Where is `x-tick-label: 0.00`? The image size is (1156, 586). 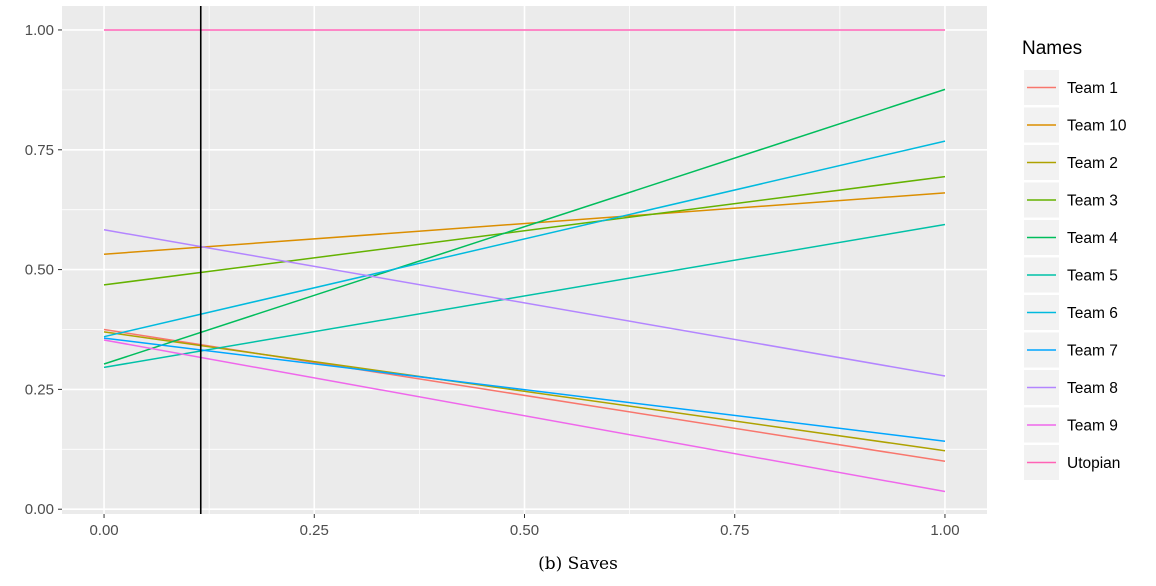 x-tick-label: 0.00 is located at coordinates (103, 530).